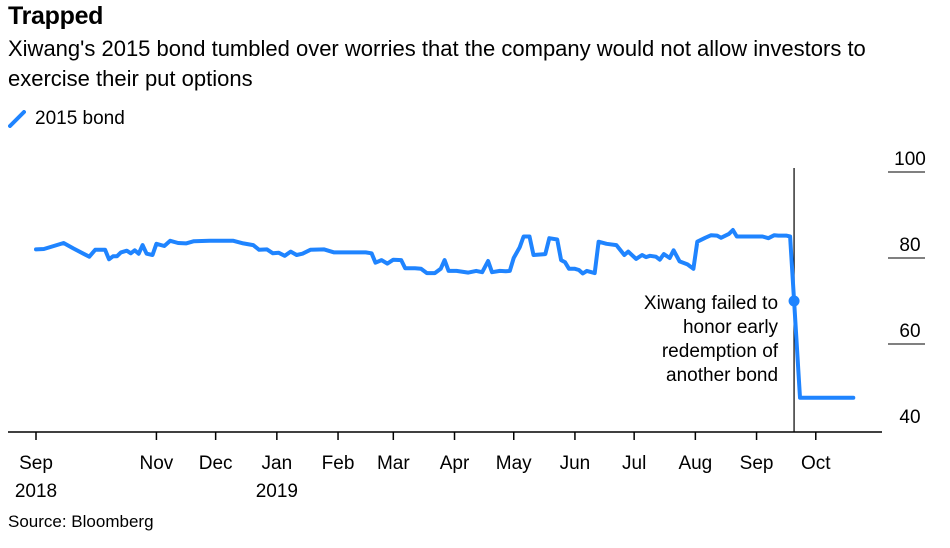 This screenshot has height=548, width=950. I want to click on y-tick-label: 40, so click(909, 417).